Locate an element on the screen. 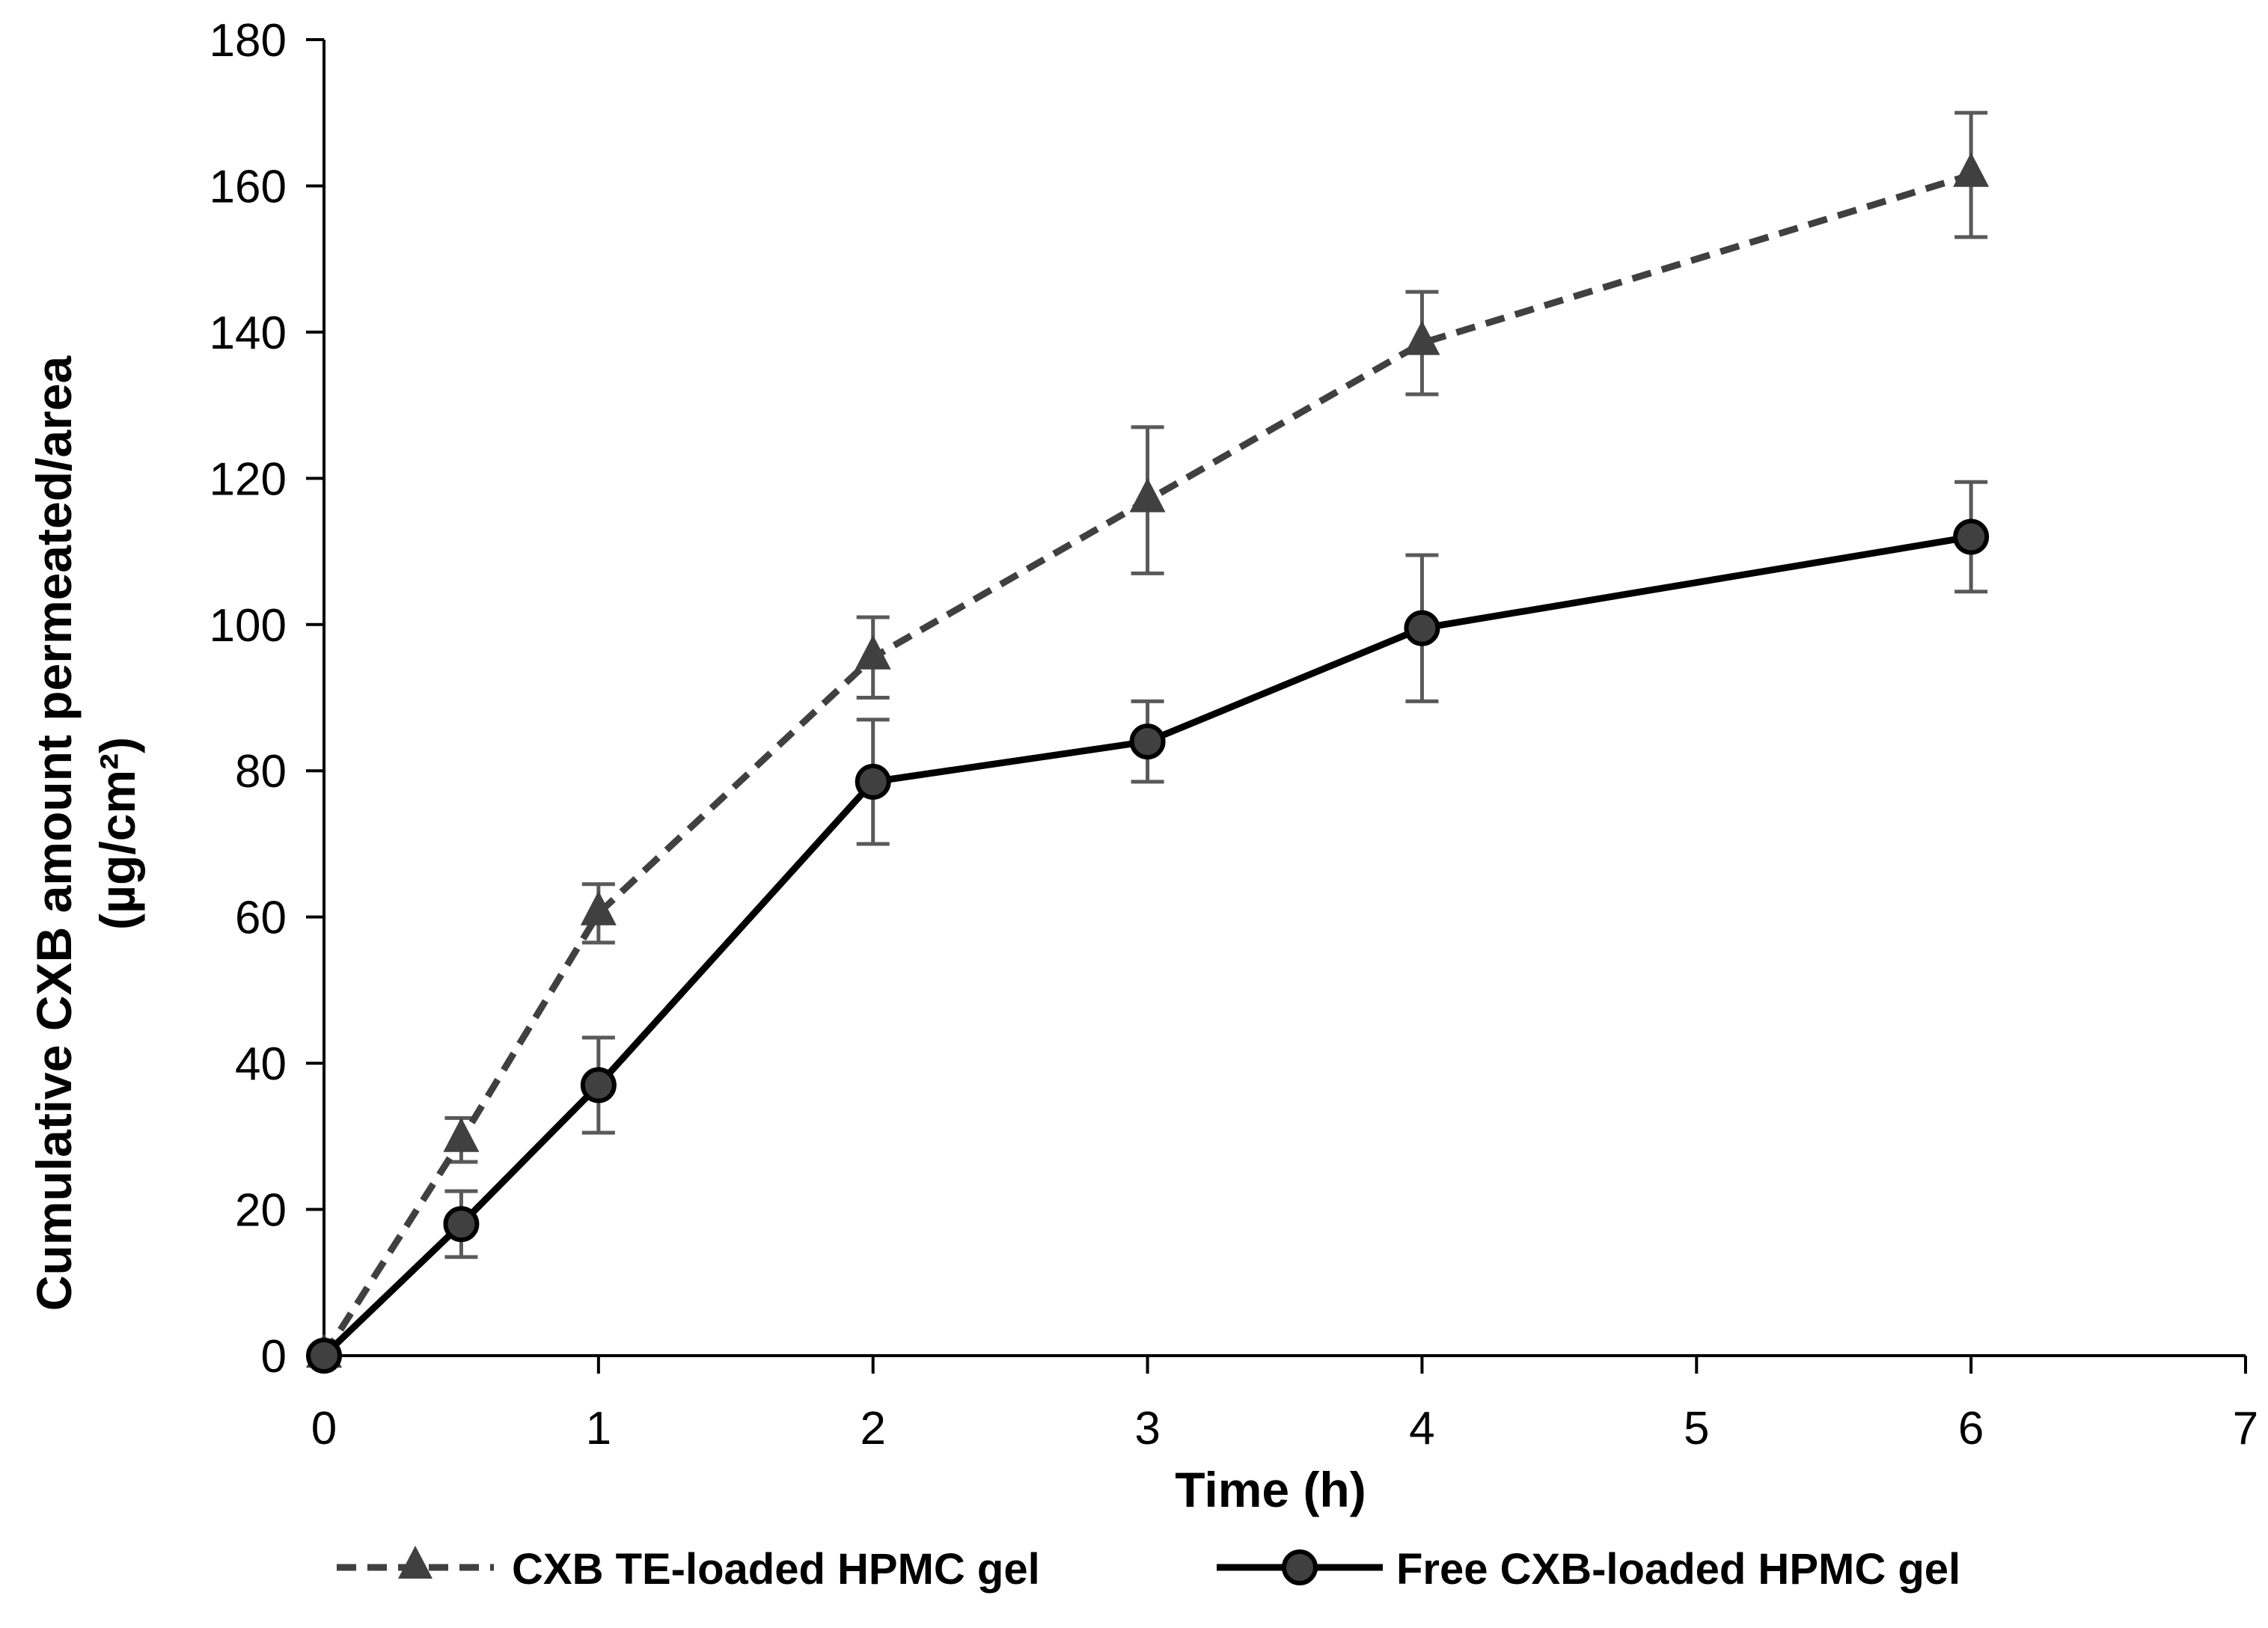  y-axis-title-line2: (µg/cm²) is located at coordinates (117, 833).